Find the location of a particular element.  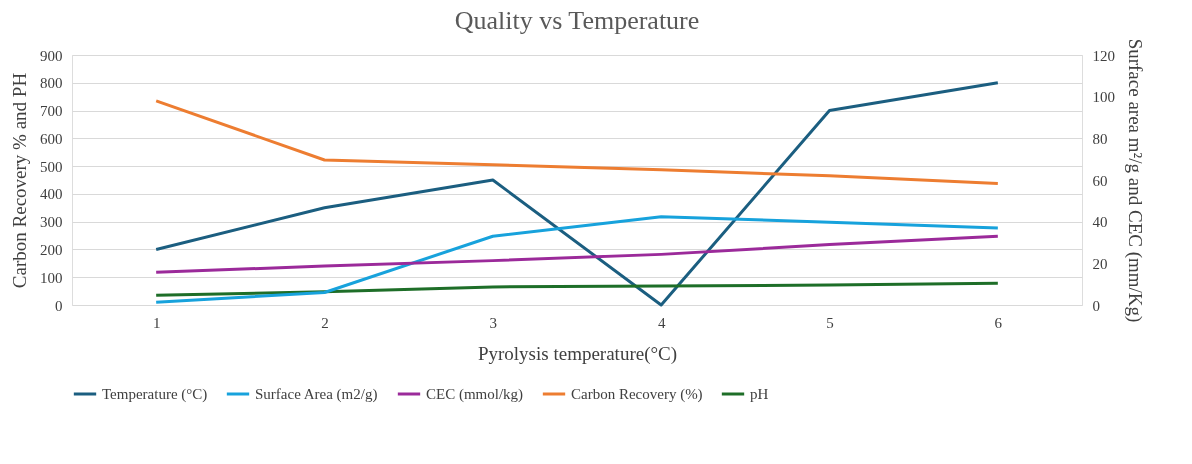

y2-tick-label: 100 is located at coordinates (1103, 97).